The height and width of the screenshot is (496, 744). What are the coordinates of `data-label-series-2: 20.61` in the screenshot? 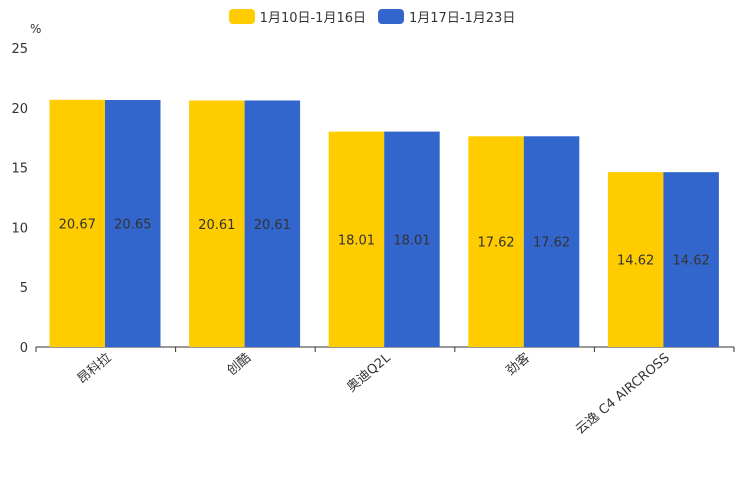 It's located at (272, 225).